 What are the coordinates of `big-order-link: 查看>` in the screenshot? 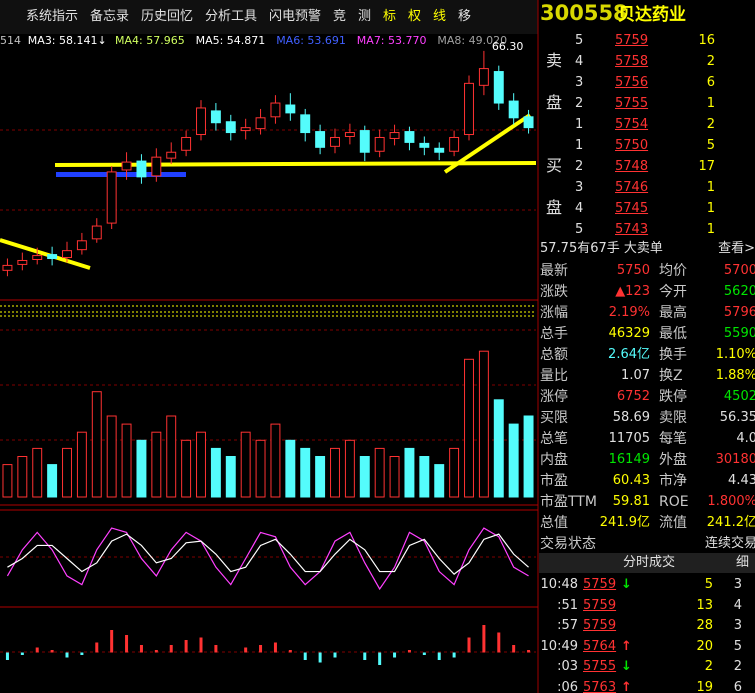 It's located at (736, 248).